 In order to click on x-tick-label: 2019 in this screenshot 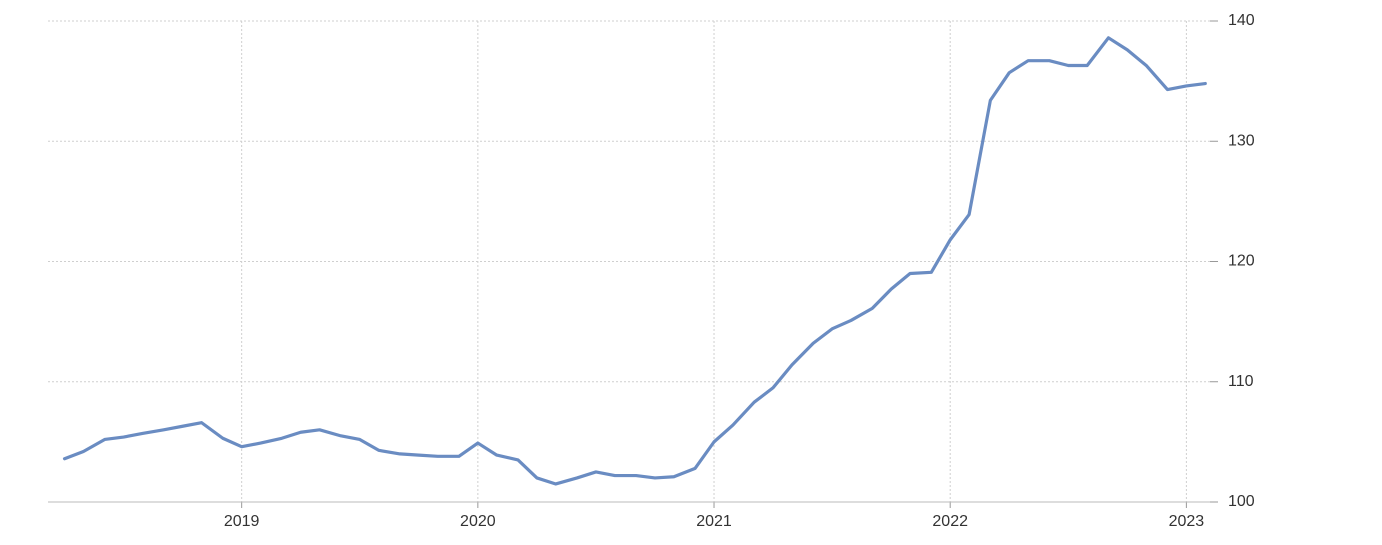, I will do `click(242, 521)`.